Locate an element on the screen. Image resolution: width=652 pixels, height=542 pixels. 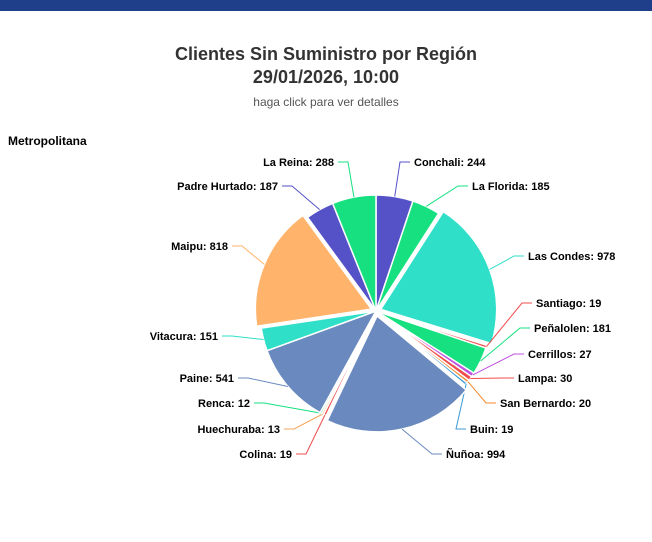
pie-slice-la-florida is located at coordinates (407, 256).